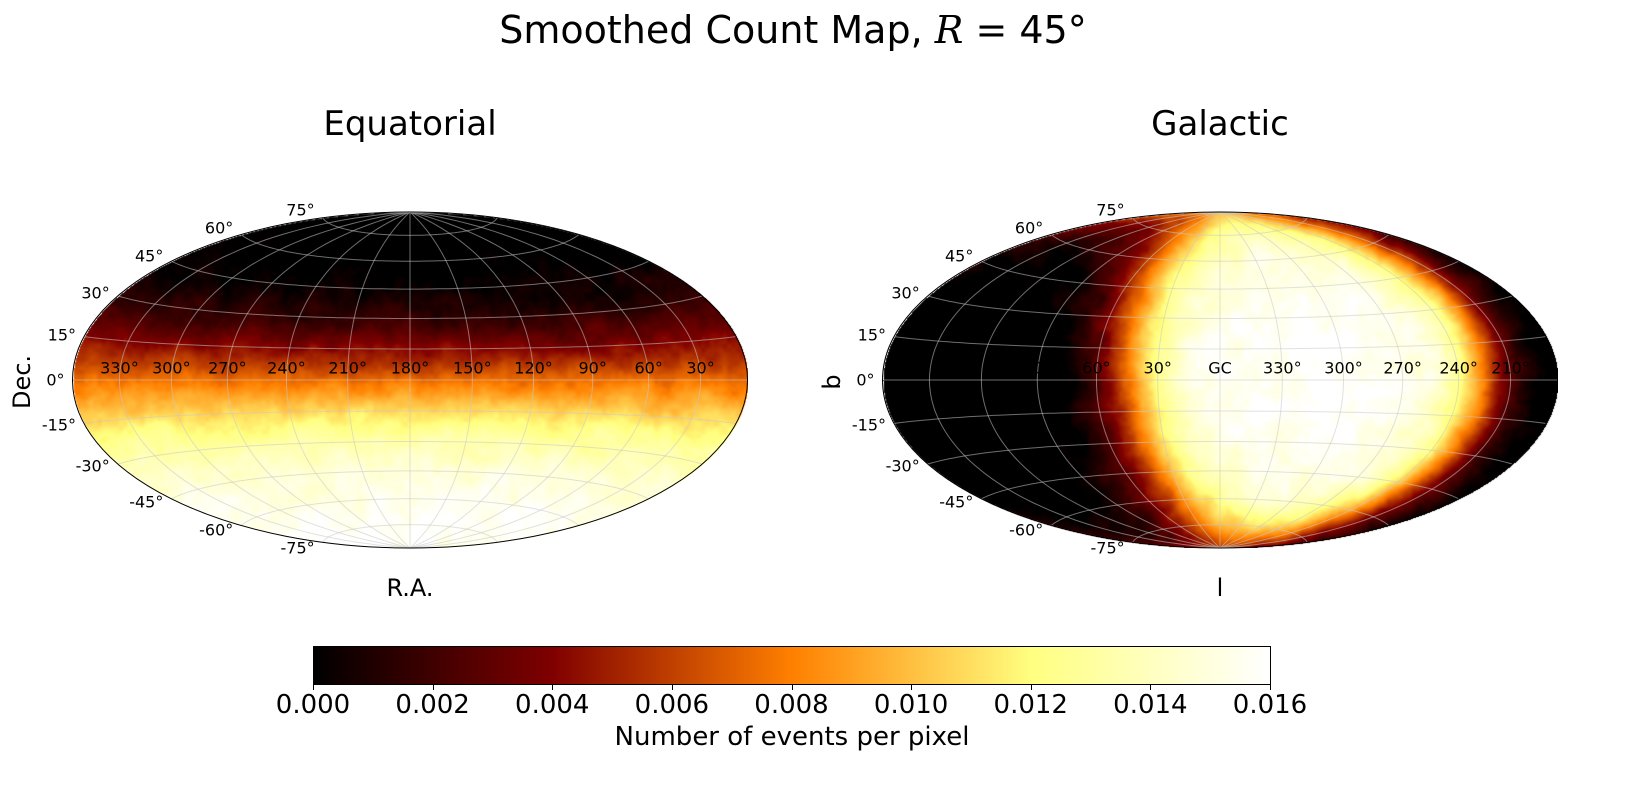  I want to click on colorbar-label: Number of events per pixel, so click(792, 737).